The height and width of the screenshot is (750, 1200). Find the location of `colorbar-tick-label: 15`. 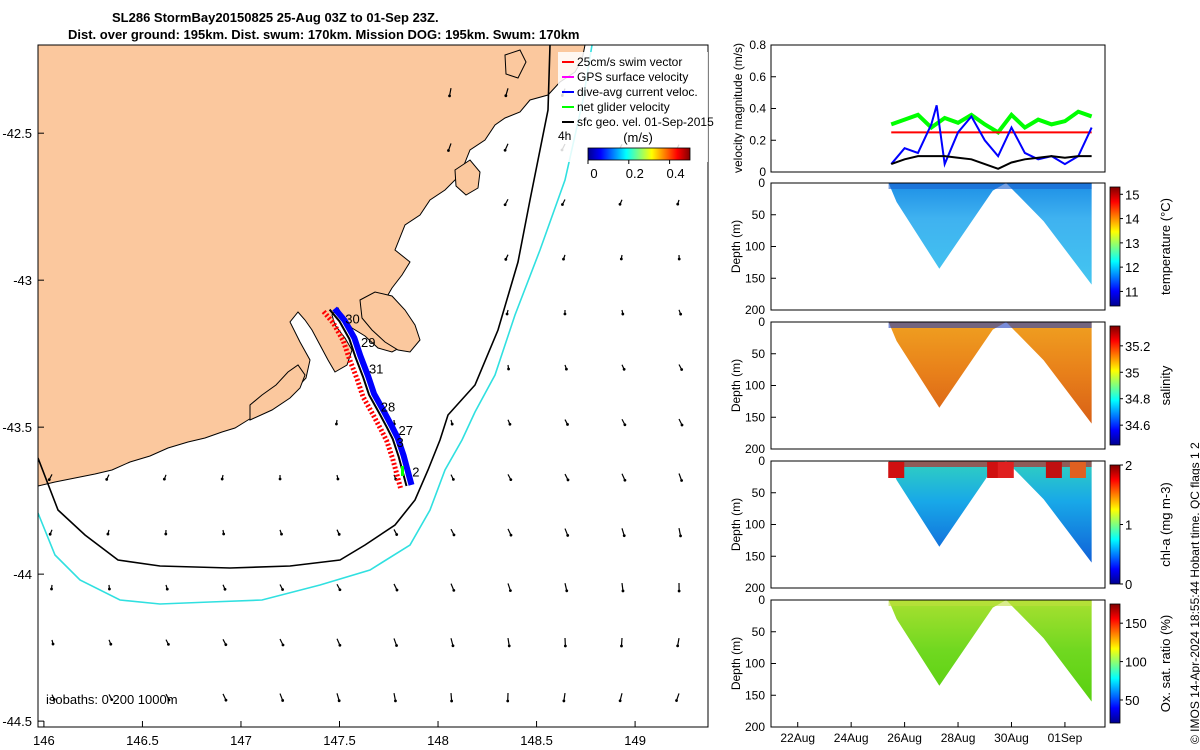

colorbar-tick-label: 15 is located at coordinates (1132, 194).